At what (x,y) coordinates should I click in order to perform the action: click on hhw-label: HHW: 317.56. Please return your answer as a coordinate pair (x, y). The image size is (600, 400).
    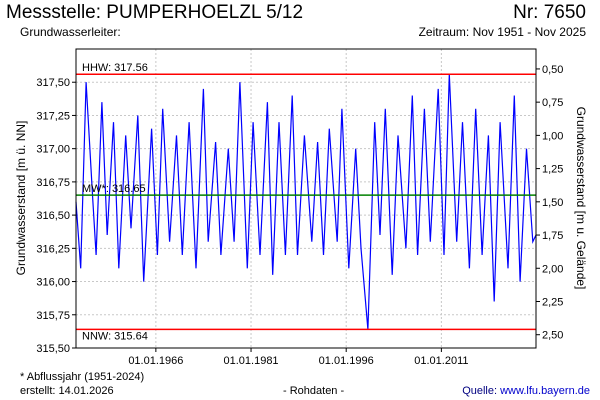
    Looking at the image, I should click on (115, 68).